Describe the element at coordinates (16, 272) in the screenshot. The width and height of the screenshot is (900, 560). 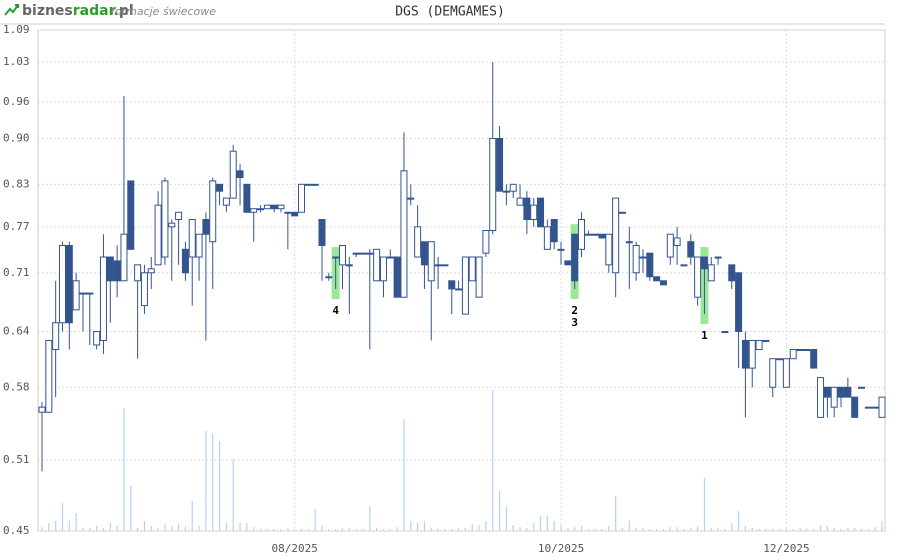
I see `y-tick-label: 0.71` at that location.